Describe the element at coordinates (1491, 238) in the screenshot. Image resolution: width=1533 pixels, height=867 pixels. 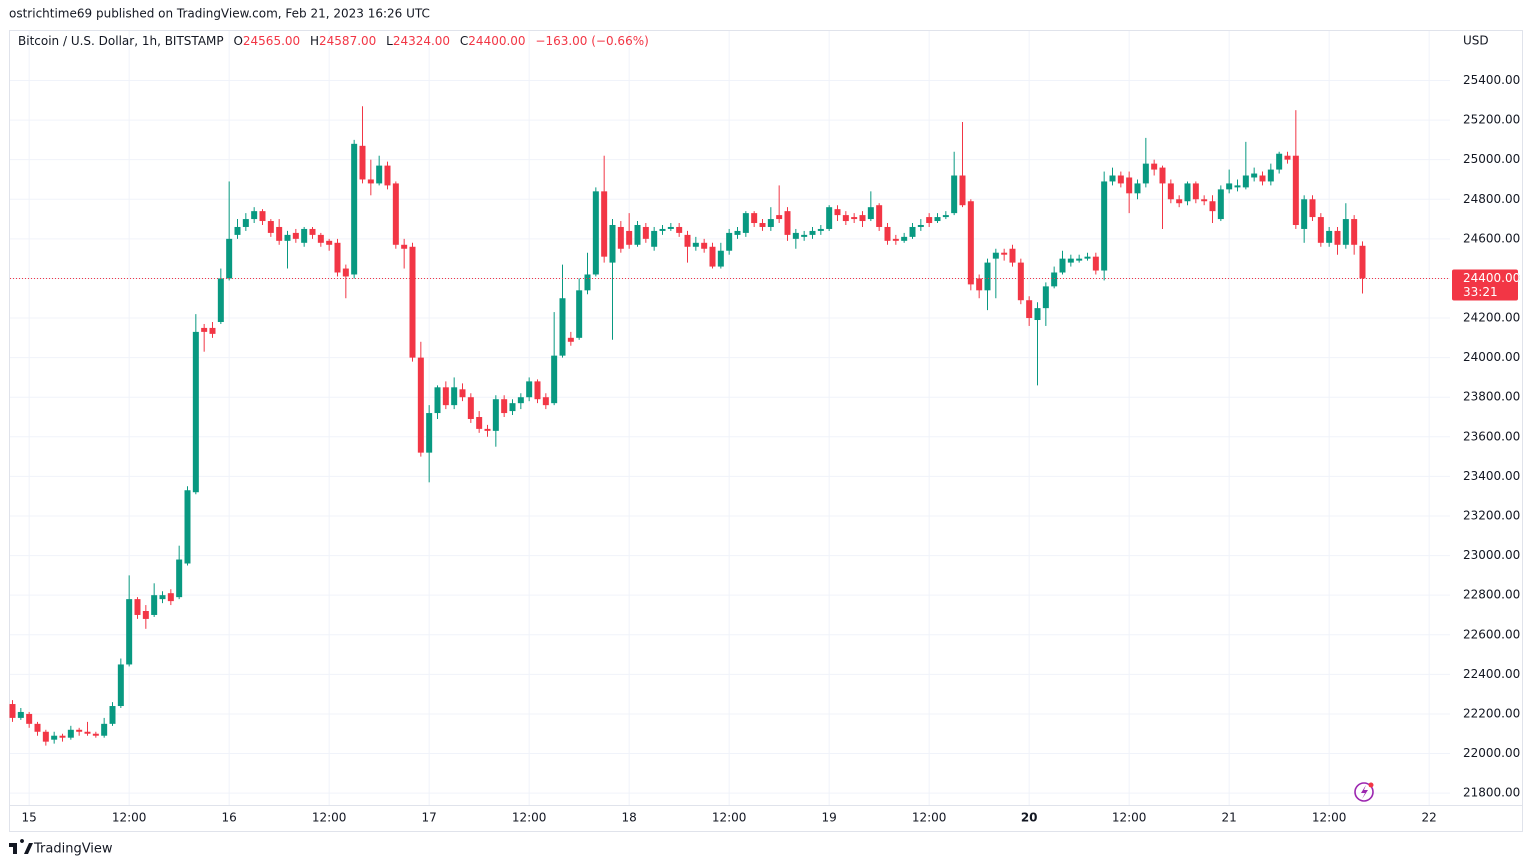
I see `y-tick-label: 24600.00` at that location.